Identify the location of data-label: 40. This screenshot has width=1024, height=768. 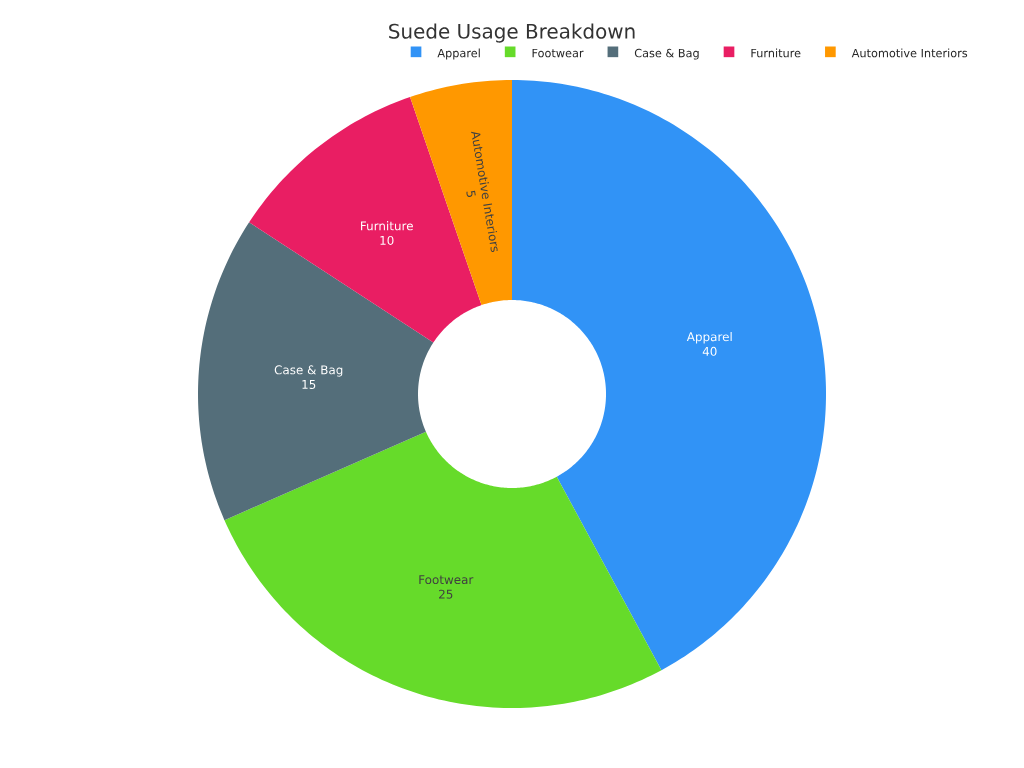
(709, 351).